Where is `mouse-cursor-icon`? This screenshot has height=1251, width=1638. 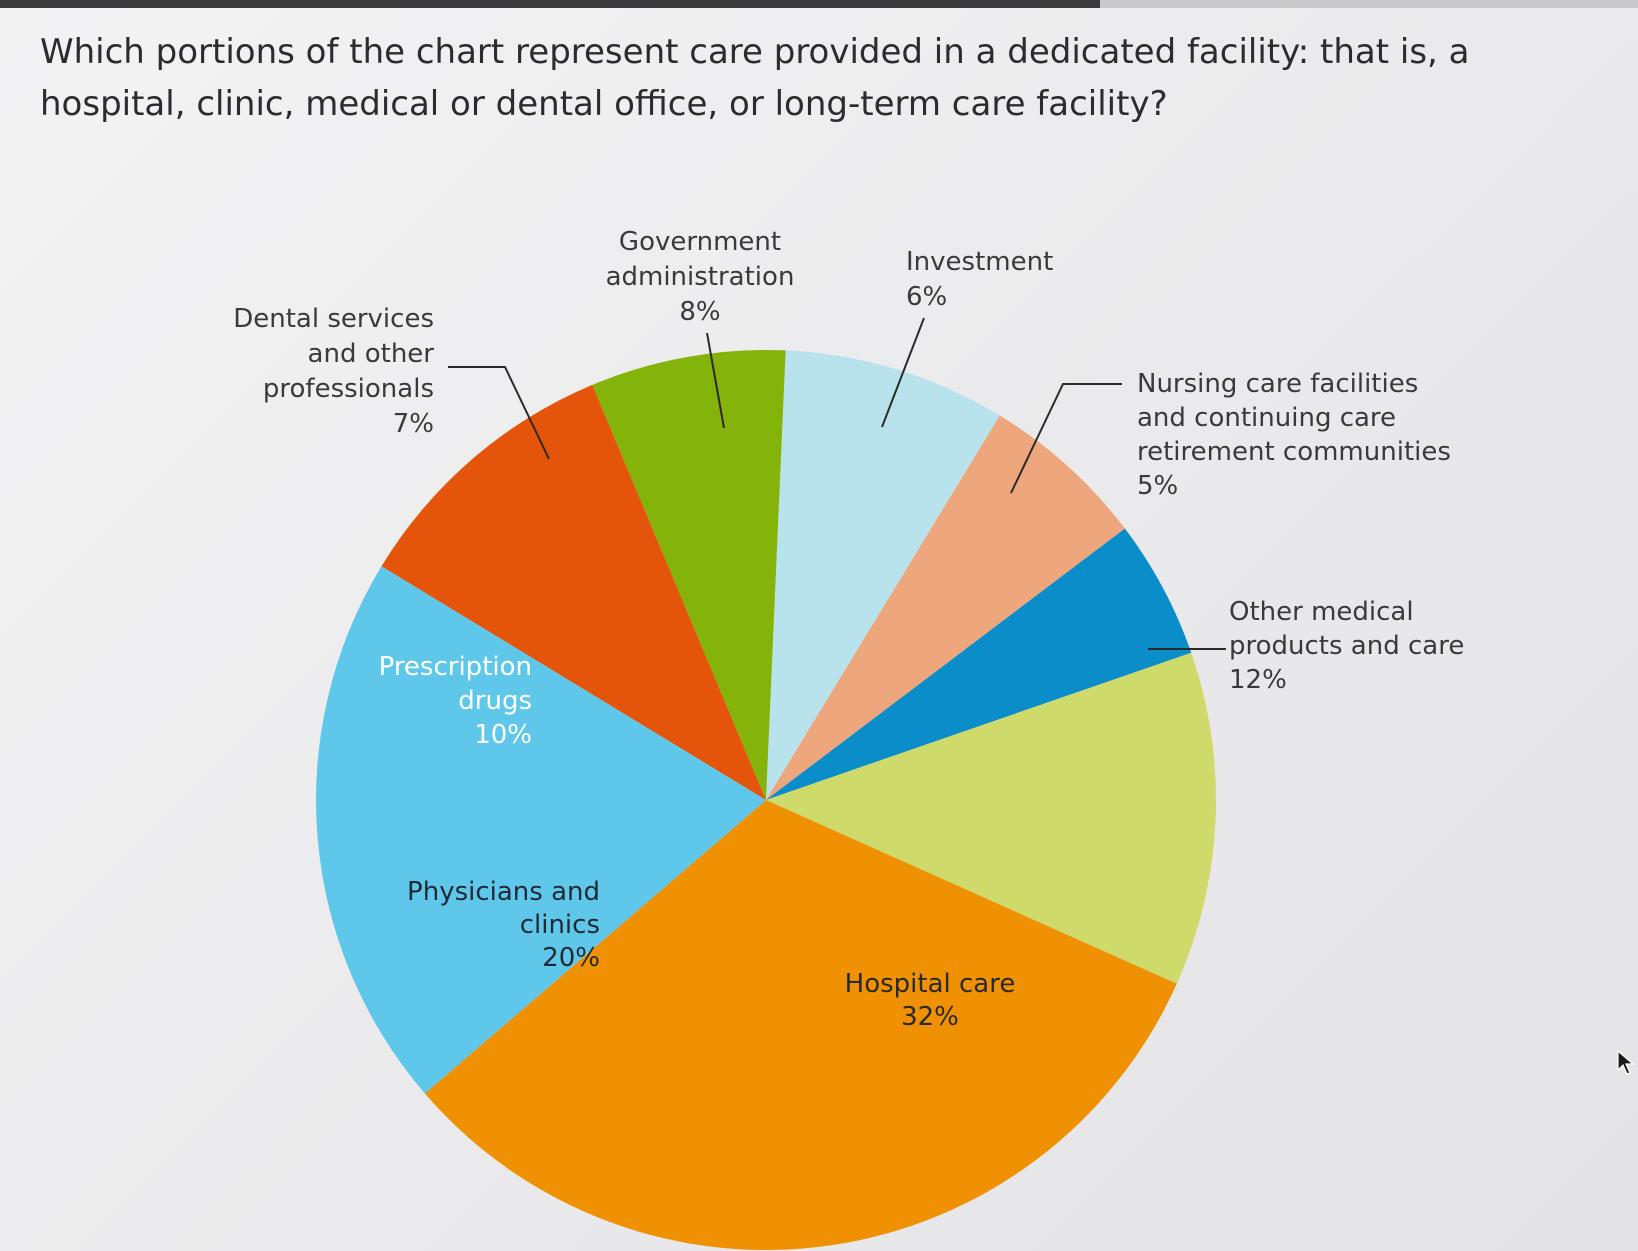 mouse-cursor-icon is located at coordinates (1626, 1062).